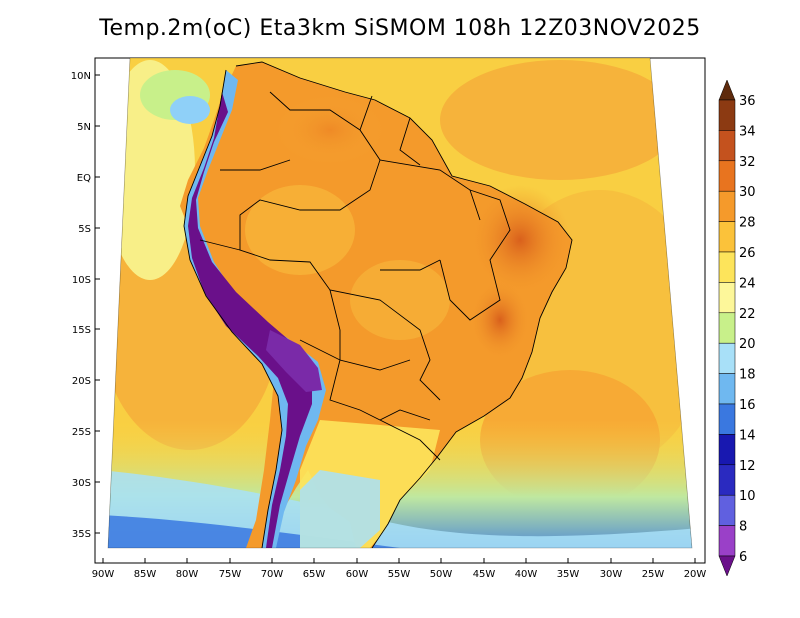 Image resolution: width=800 pixels, height=618 pixels. What do you see at coordinates (399, 574) in the screenshot?
I see `lon-label: 55W` at bounding box center [399, 574].